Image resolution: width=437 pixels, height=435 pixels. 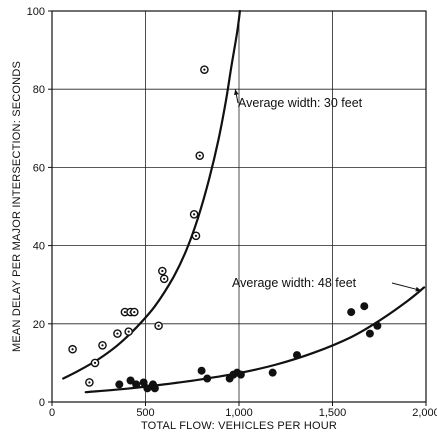 I want to click on x-tick-label: 1,000, so click(x=239, y=413).